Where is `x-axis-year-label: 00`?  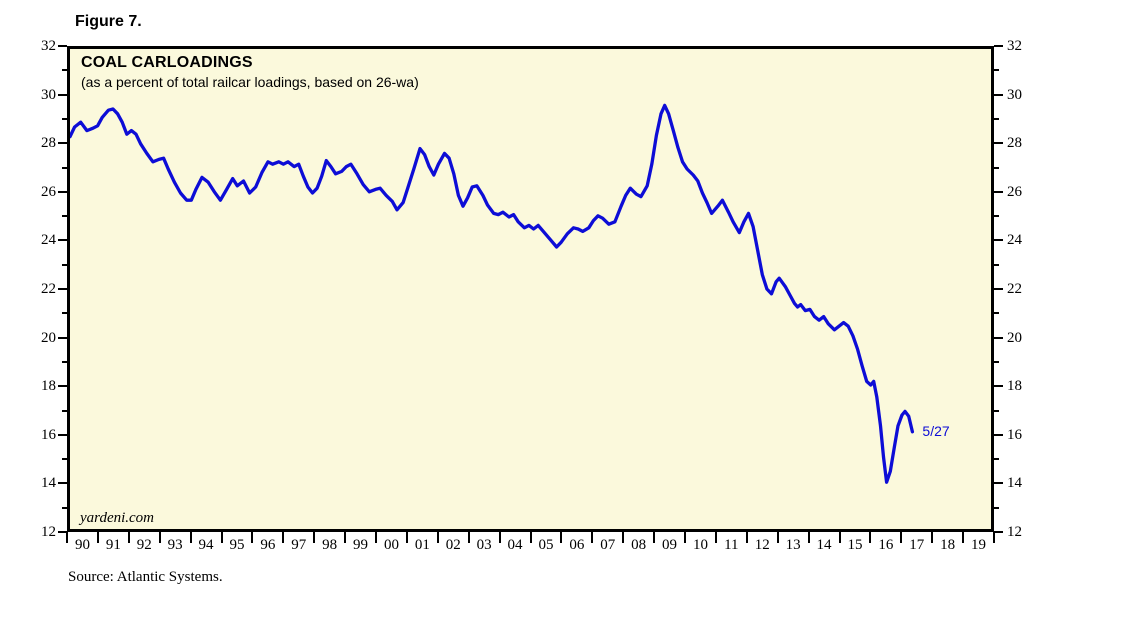 x-axis-year-label: 00 is located at coordinates (391, 545).